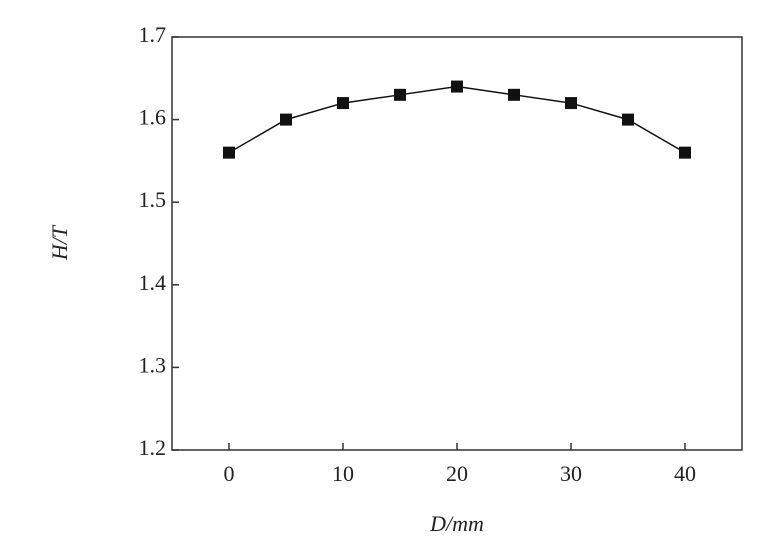 This screenshot has height=555, width=784. Describe the element at coordinates (153, 117) in the screenshot. I see `y-tick-label: 1.6` at that location.